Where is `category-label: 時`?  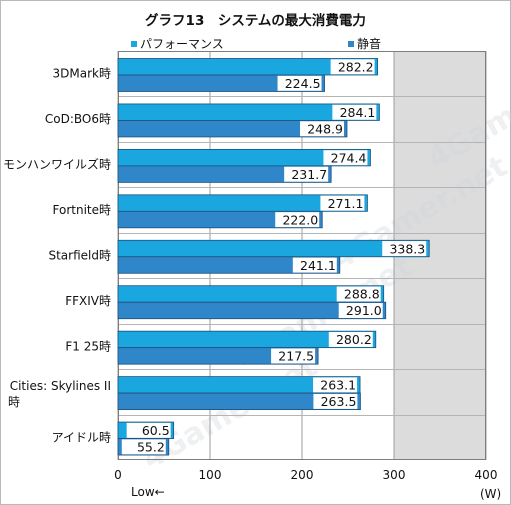
category-label: 時 is located at coordinates (14, 402).